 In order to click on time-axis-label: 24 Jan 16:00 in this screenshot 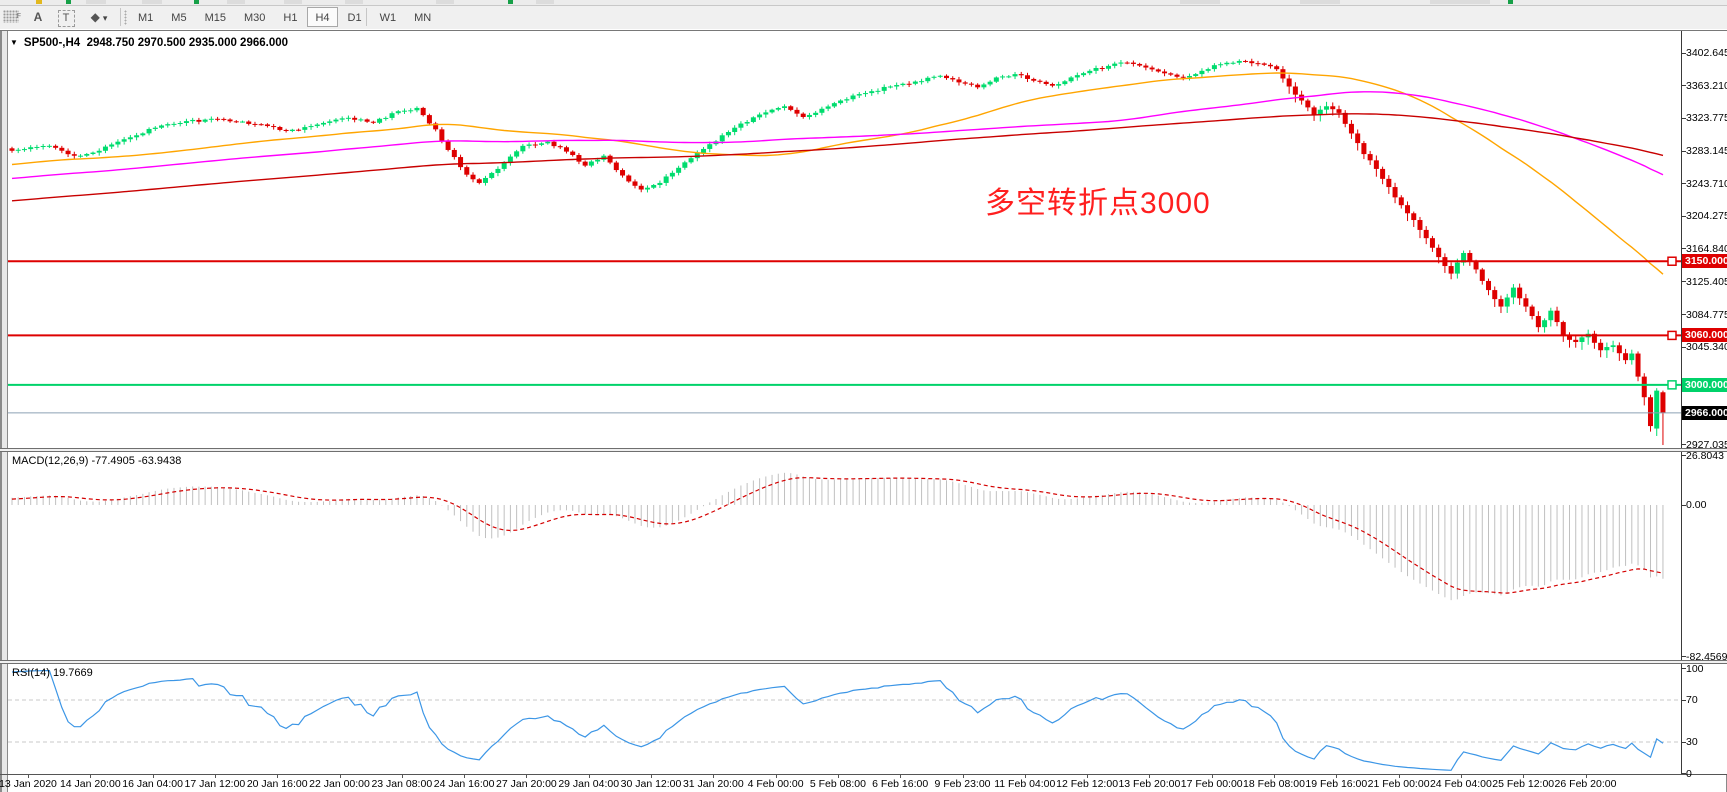, I will do `click(464, 784)`.